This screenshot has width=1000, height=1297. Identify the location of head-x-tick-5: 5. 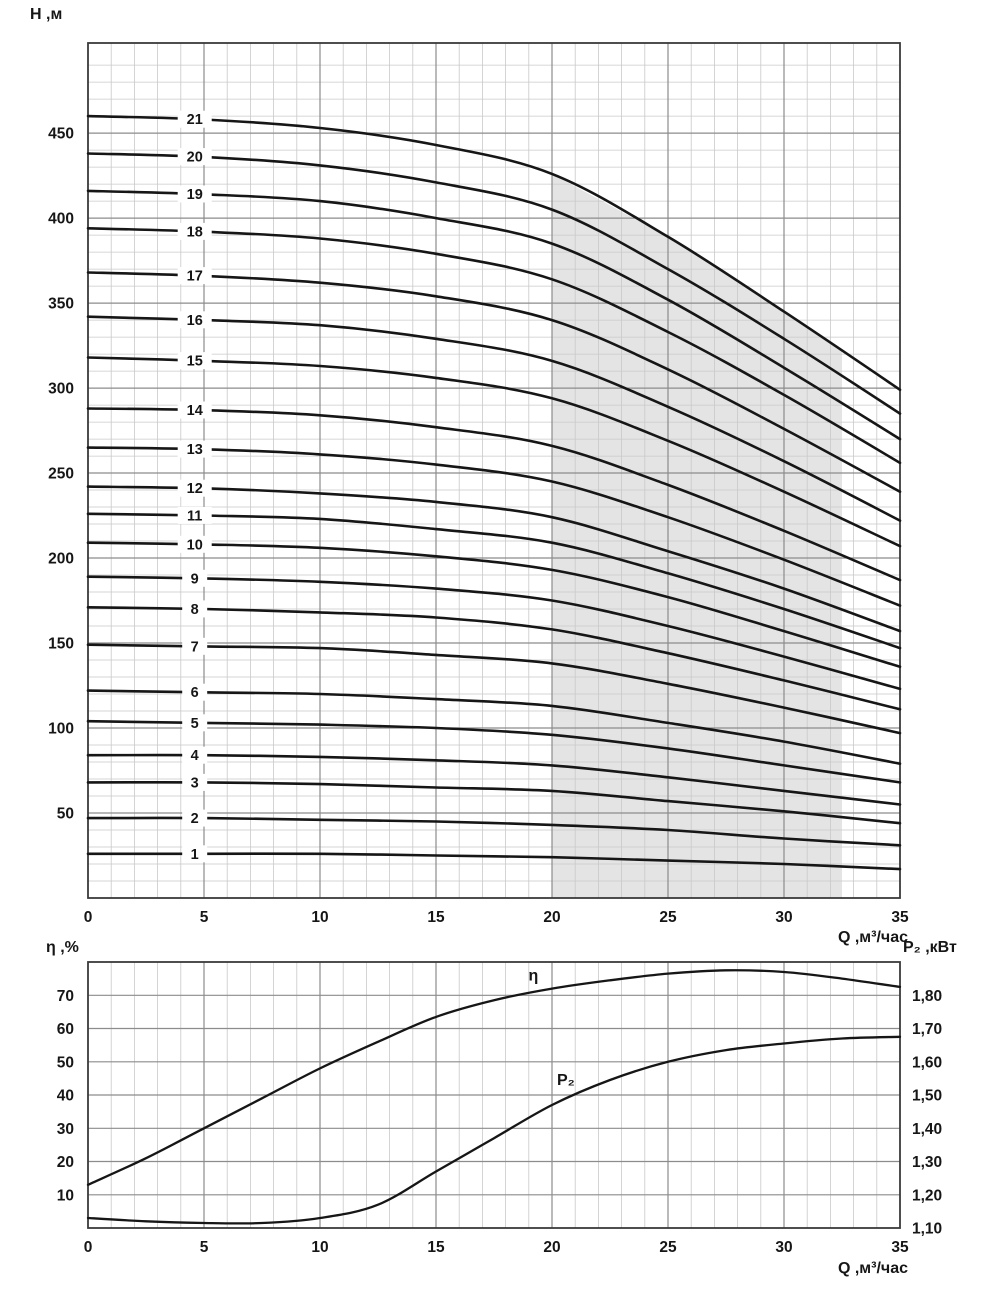
(204, 917).